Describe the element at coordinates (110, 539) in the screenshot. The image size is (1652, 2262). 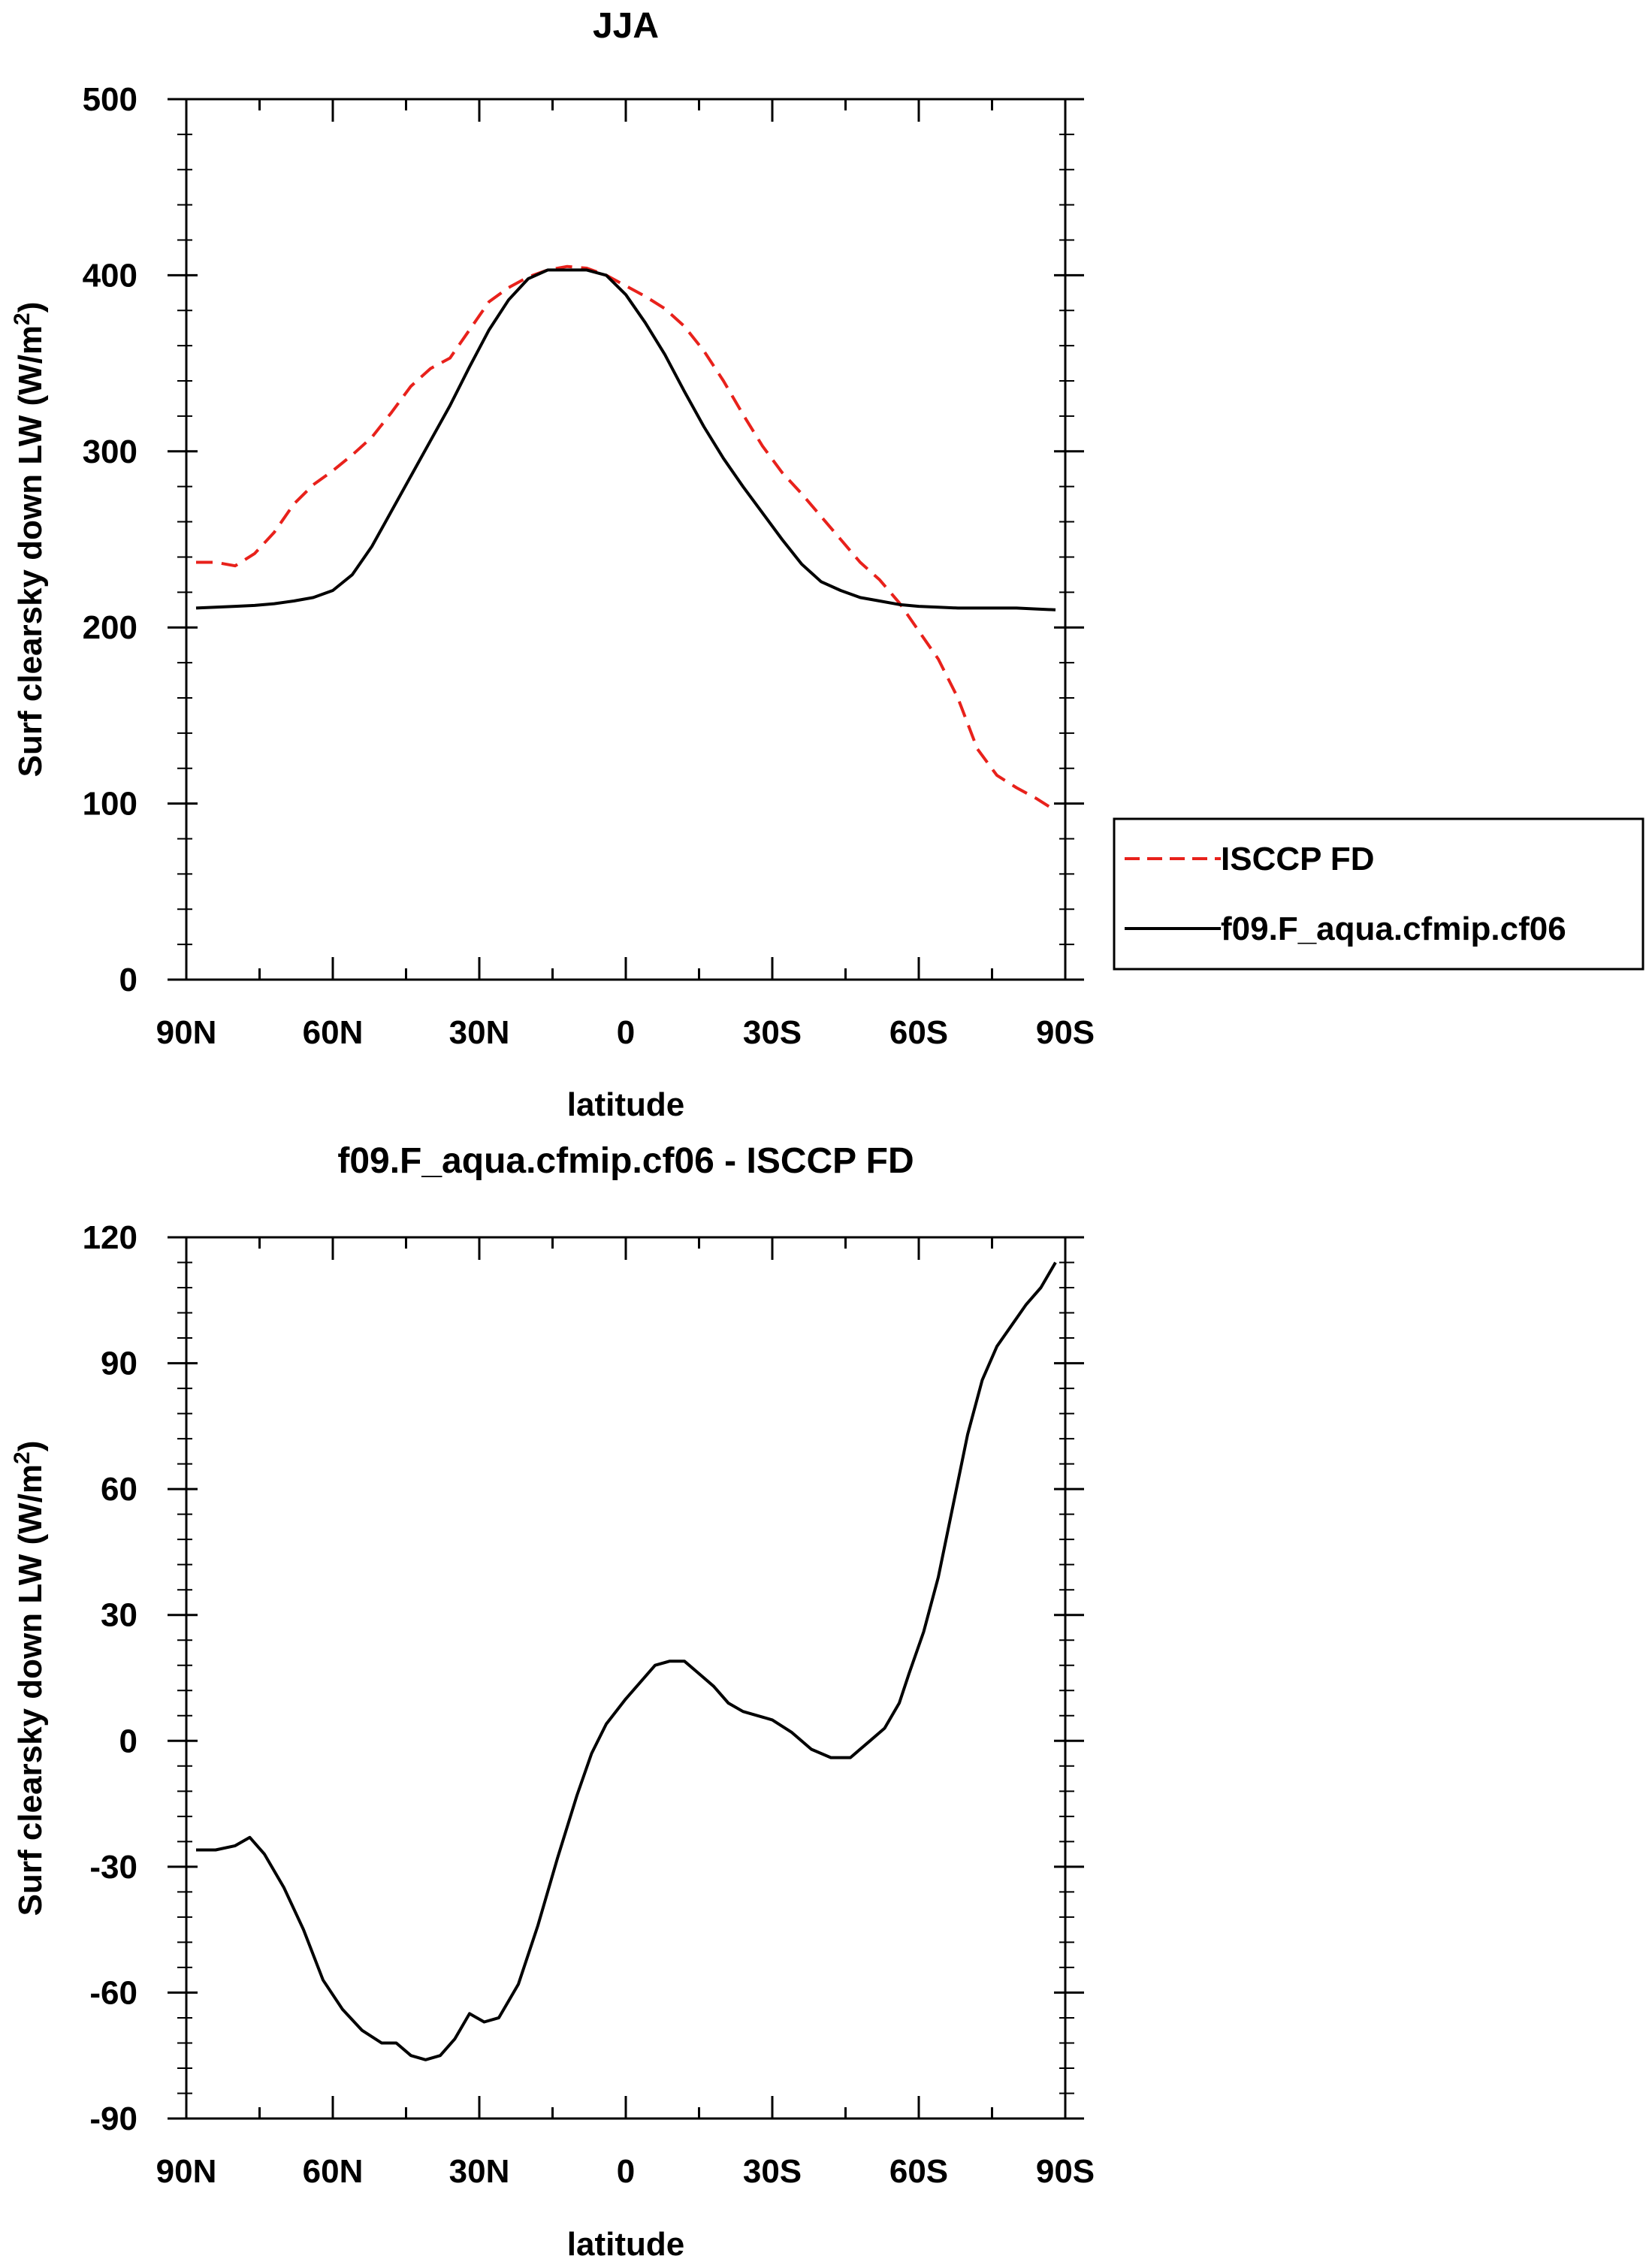
I see `y-tick-labels: 0 100 200 300 400 500` at that location.